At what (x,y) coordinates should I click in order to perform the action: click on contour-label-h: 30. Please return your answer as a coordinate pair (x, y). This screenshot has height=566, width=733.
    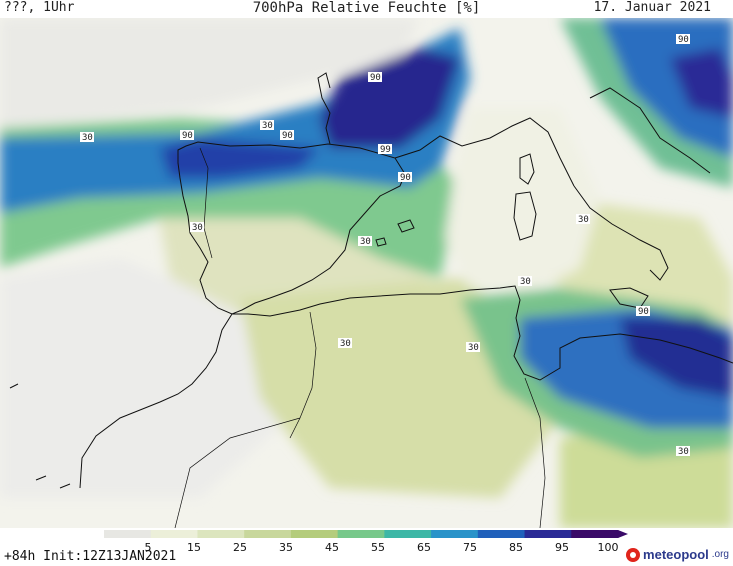
    Looking at the image, I should click on (197, 227).